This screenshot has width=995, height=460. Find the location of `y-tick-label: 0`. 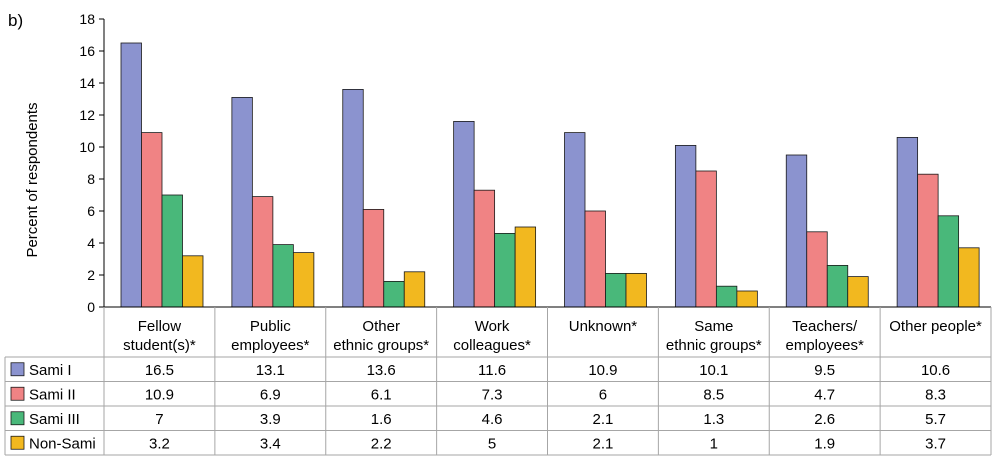

y-tick-label: 0 is located at coordinates (91, 307).